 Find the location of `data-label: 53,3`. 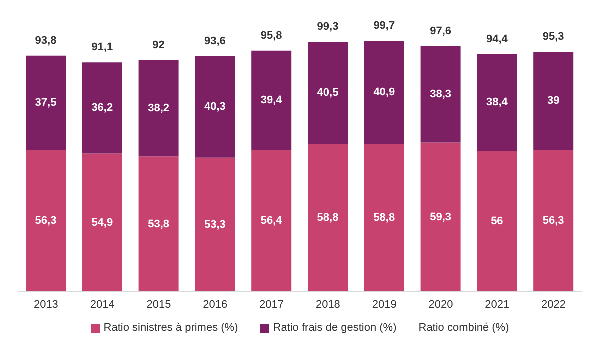

data-label: 53,3 is located at coordinates (215, 224).